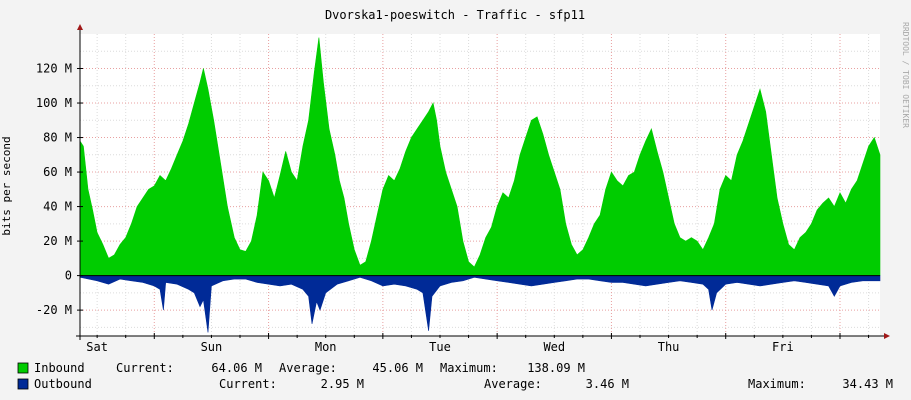 Image resolution: width=911 pixels, height=400 pixels. What do you see at coordinates (6, 185) in the screenshot?
I see `y-axis-label: bits per second` at bounding box center [6, 185].